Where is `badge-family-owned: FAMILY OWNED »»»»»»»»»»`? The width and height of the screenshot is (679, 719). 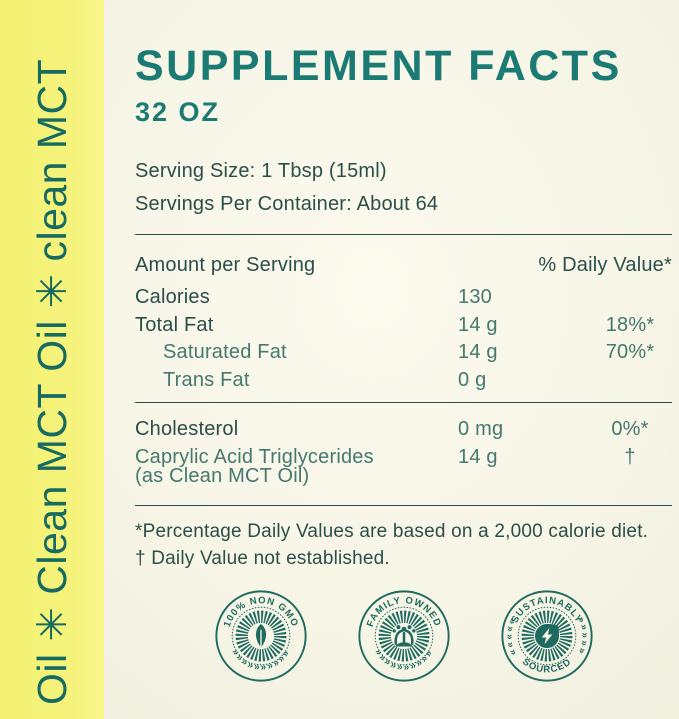 badge-family-owned: FAMILY OWNED »»»»»»»»»» is located at coordinates (403, 635).